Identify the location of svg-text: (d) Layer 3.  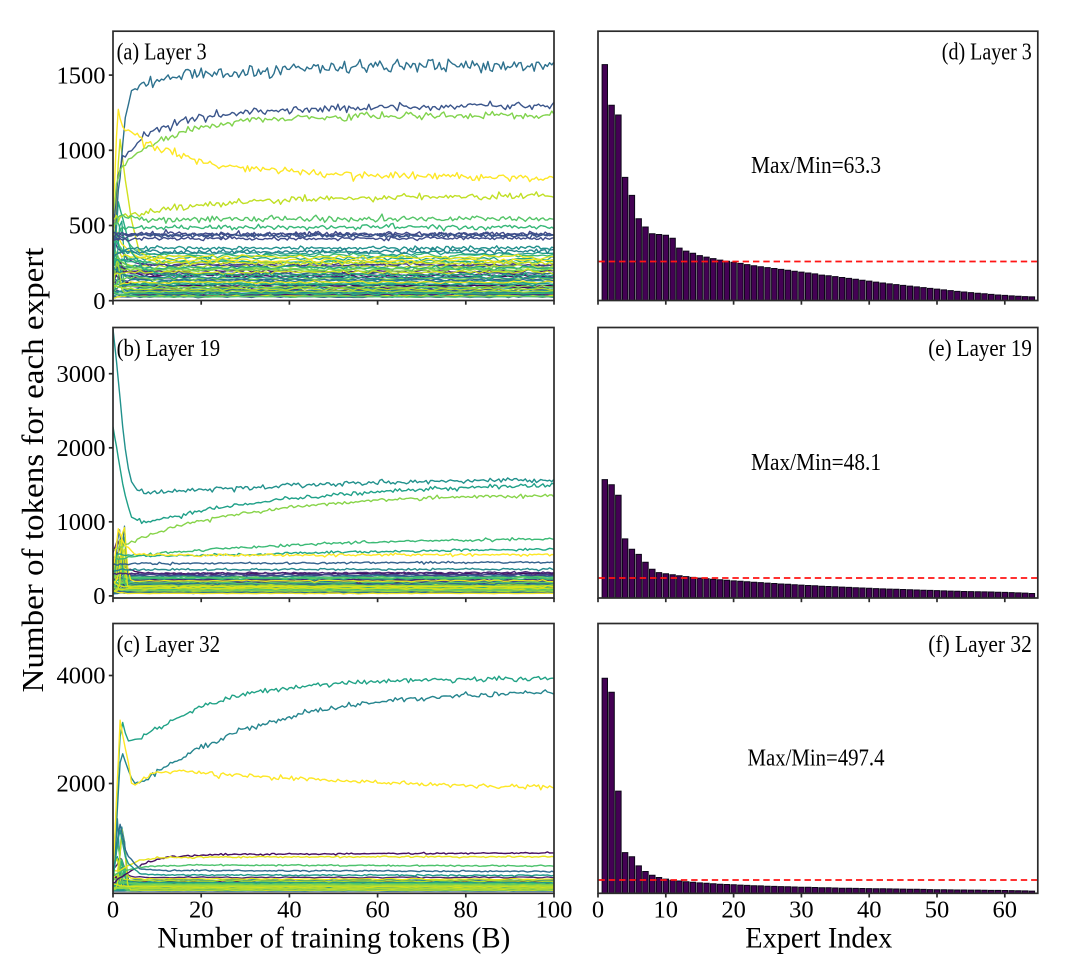
(987, 53).